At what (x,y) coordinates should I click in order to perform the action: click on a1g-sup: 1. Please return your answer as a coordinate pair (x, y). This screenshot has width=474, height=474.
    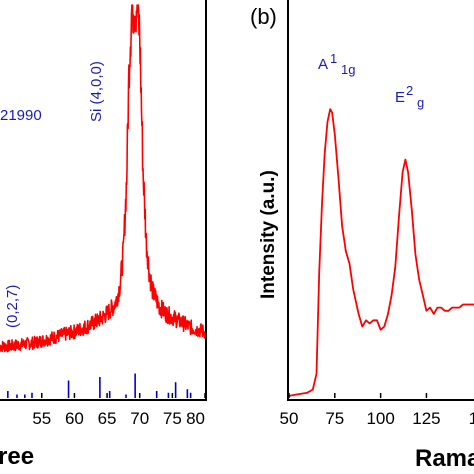
    Looking at the image, I should click on (333, 58).